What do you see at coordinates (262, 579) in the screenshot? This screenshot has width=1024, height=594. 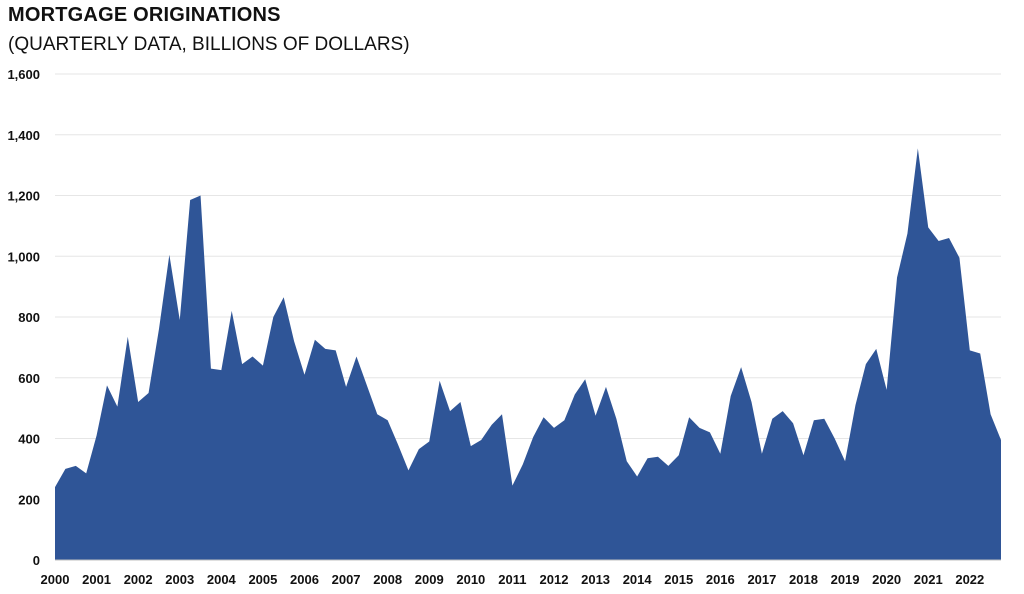 I see `x-tick-label: 2005` at bounding box center [262, 579].